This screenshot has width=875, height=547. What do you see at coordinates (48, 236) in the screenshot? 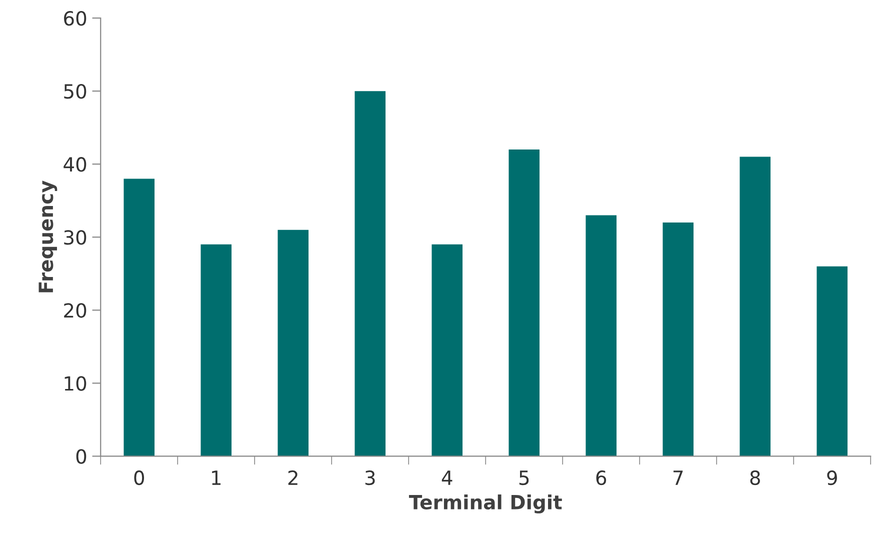
I see `y-axis-title: Frequency` at bounding box center [48, 236].